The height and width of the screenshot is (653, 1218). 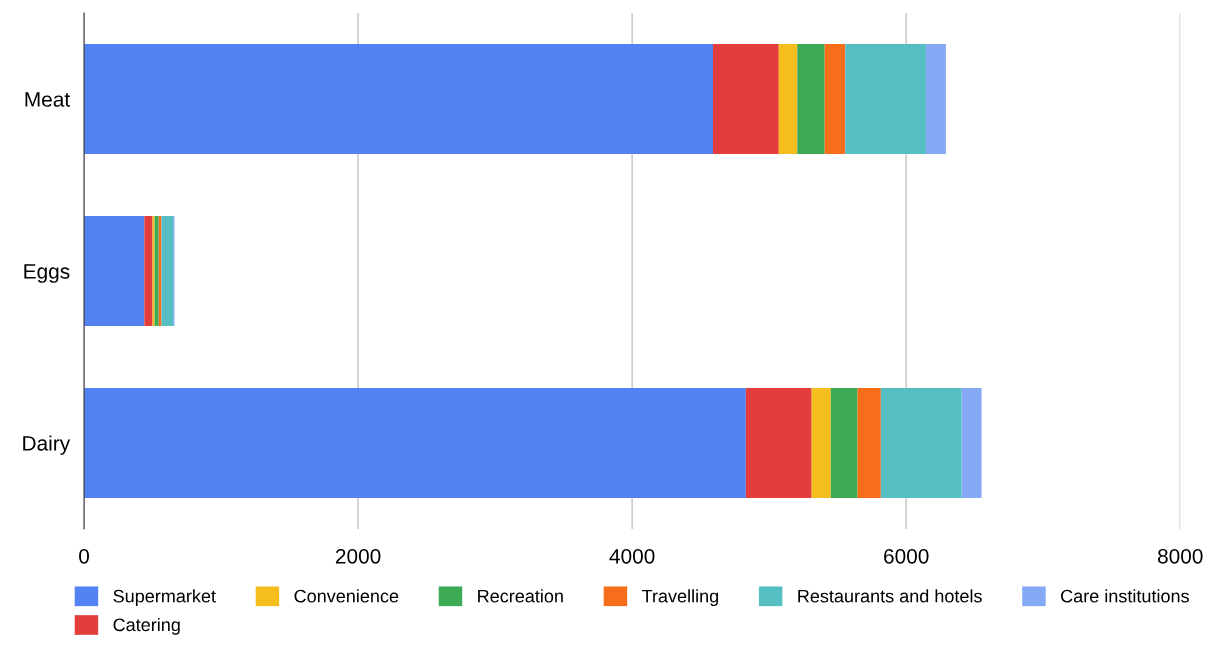 I want to click on legend-label: Supermarket, so click(x=164, y=598).